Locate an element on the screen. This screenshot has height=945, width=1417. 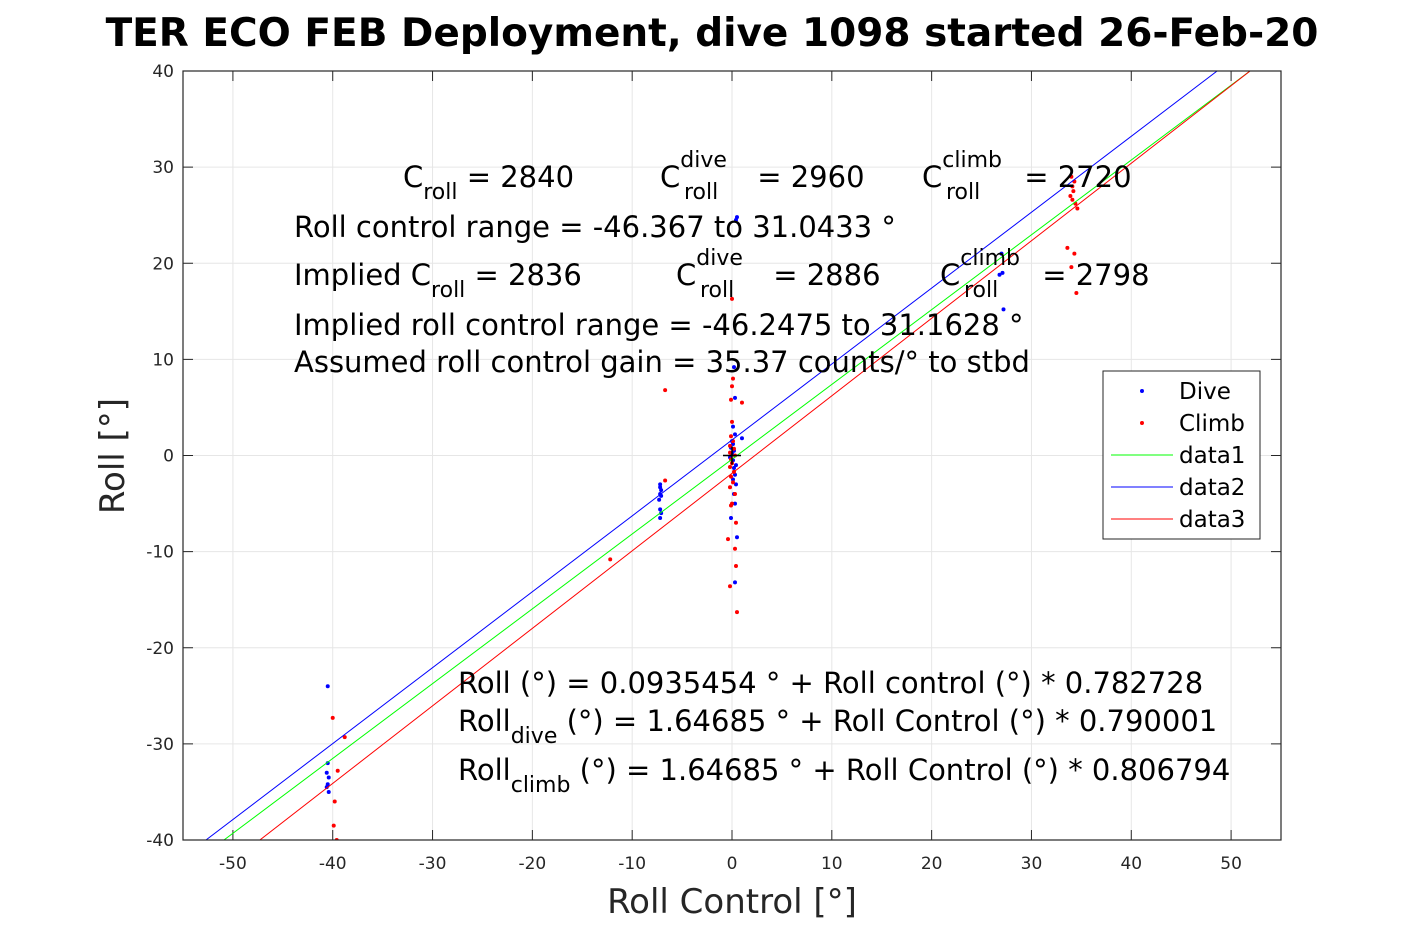
x-tick-label: 30 is located at coordinates (1032, 864).